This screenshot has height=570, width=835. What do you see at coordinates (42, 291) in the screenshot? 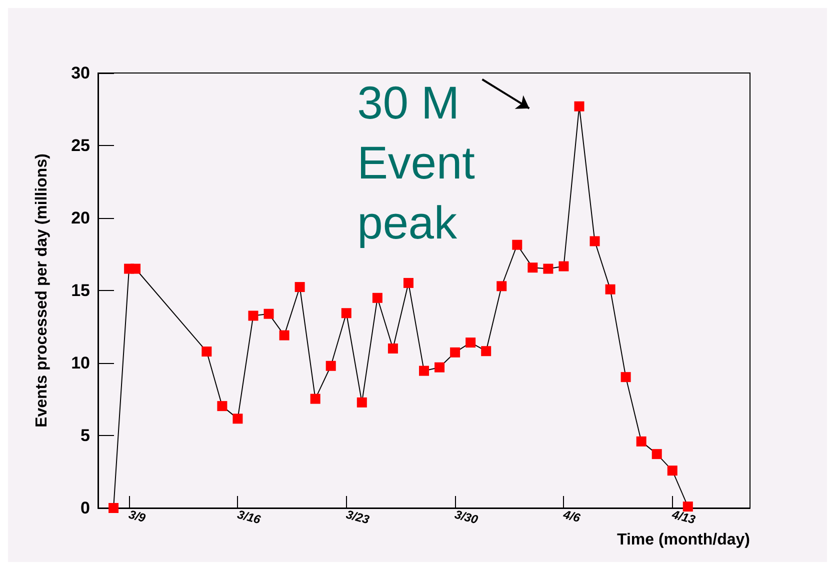
I see `y-axis-title: Events processed per day (millions)` at bounding box center [42, 291].